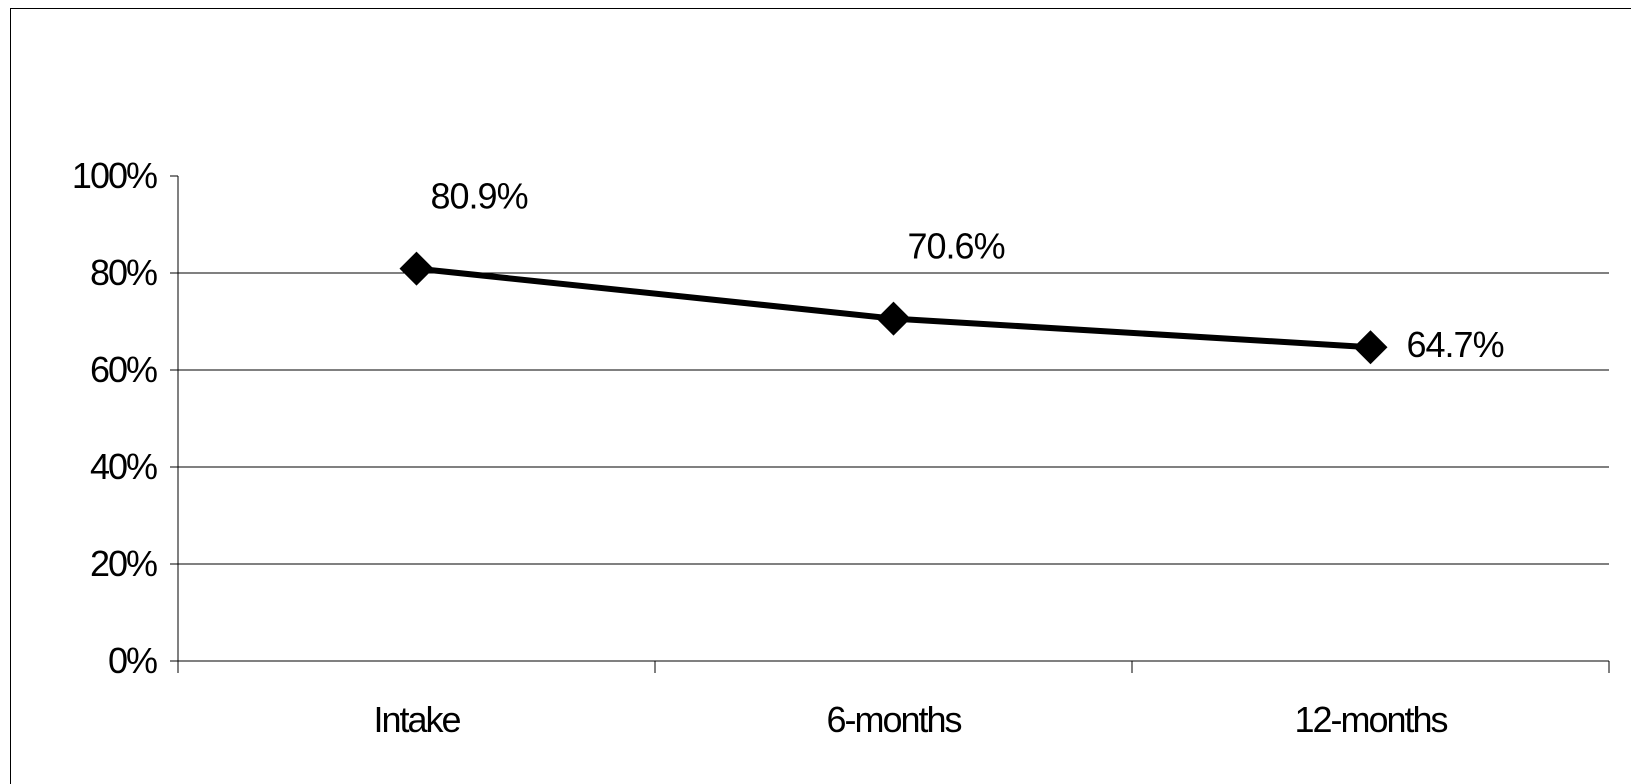  I want to click on y-tick-label: 0%, so click(132, 660).